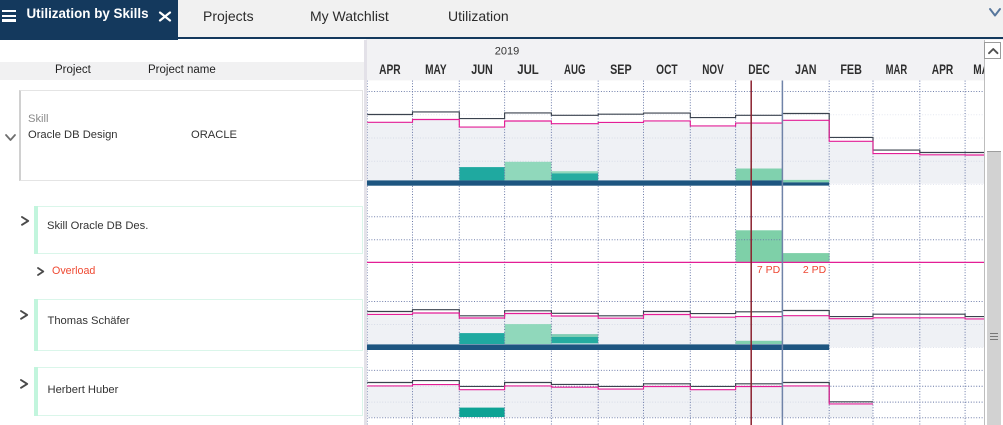 The width and height of the screenshot is (1003, 425). What do you see at coordinates (851, 69) in the screenshot?
I see `svg-text: FEB` at bounding box center [851, 69].